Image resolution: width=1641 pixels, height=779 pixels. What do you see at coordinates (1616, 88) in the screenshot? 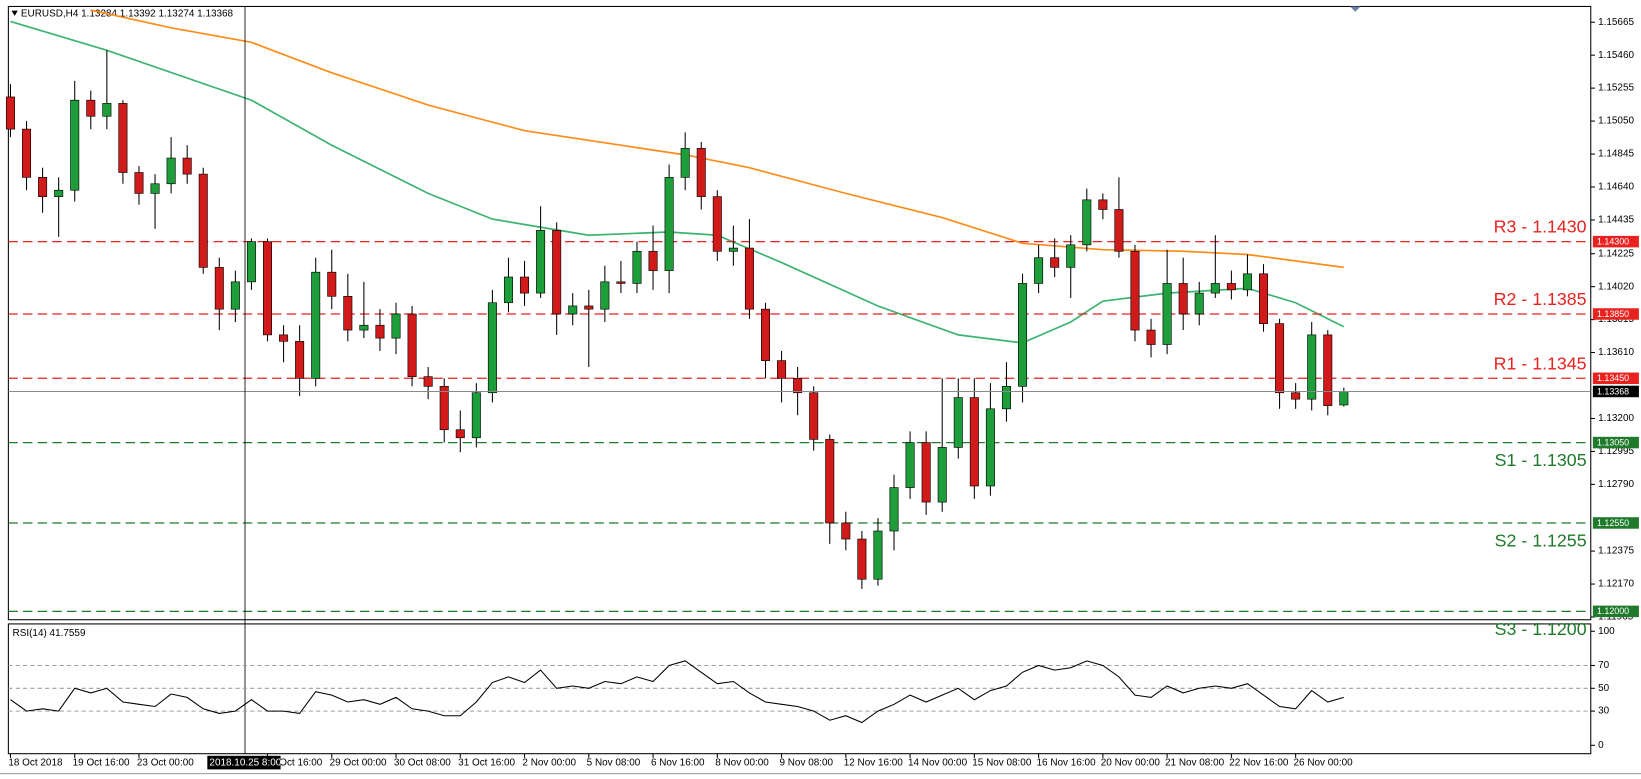
I see `y-tick-label: 1.15255` at bounding box center [1616, 88].